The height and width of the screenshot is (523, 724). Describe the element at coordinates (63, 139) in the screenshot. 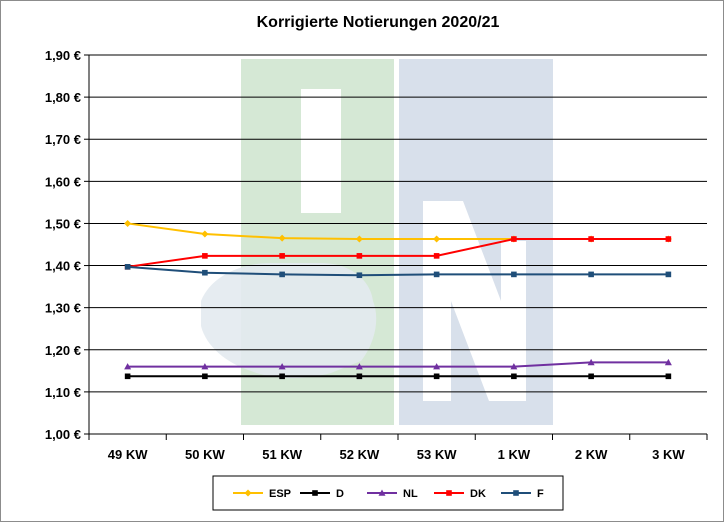

I see `y-tick-label: 1,70 €` at that location.